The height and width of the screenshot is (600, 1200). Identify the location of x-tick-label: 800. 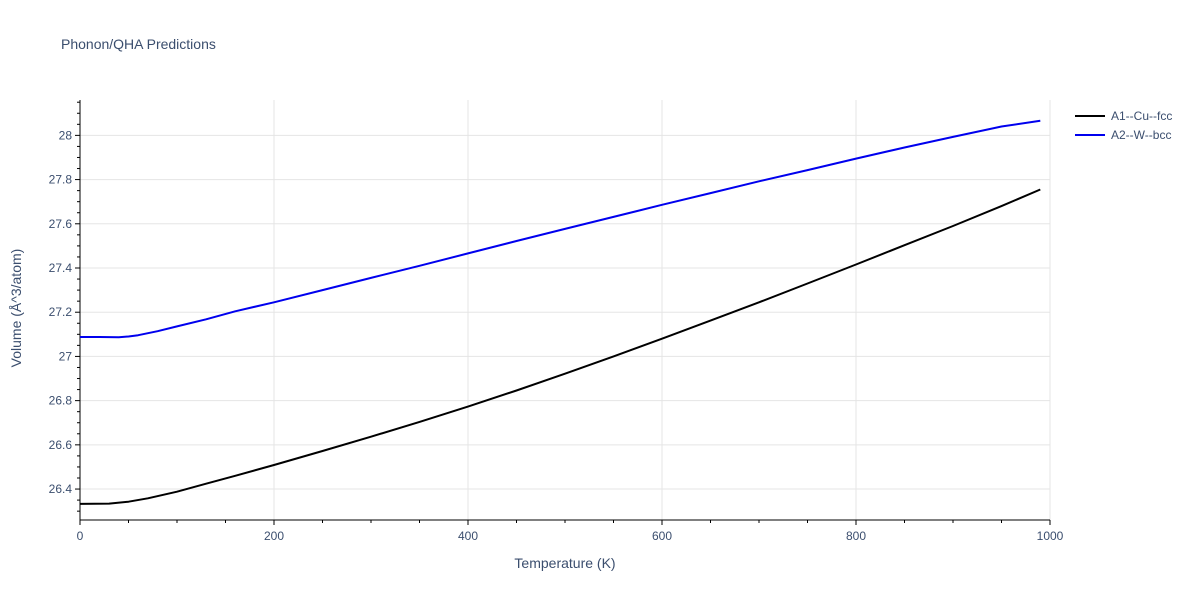
(856, 536).